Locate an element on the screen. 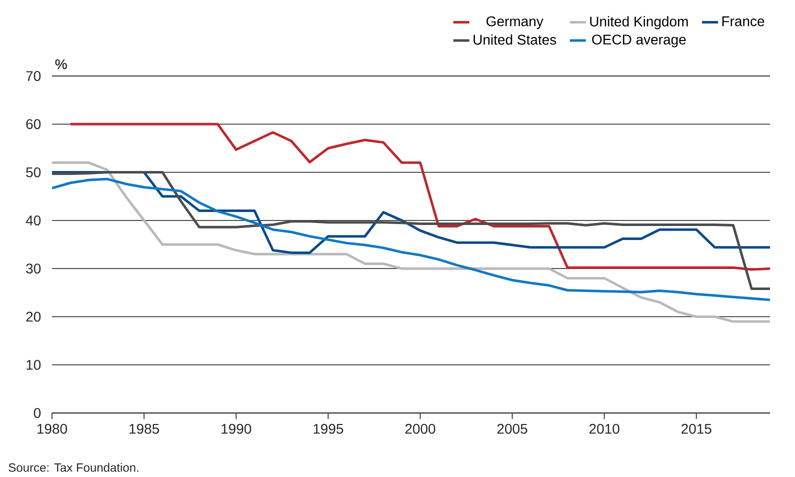 This screenshot has width=795, height=477. x-tick-label: 1985 is located at coordinates (145, 429).